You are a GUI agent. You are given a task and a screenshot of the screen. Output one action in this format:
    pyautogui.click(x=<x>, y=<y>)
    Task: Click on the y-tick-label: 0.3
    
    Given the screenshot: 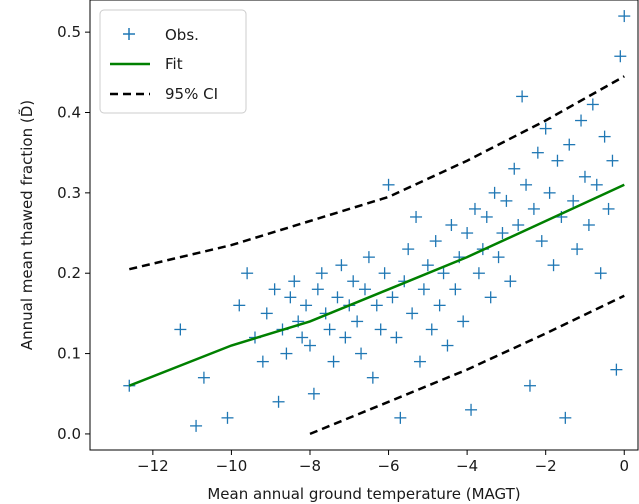 What is the action you would take?
    pyautogui.click(x=69, y=193)
    